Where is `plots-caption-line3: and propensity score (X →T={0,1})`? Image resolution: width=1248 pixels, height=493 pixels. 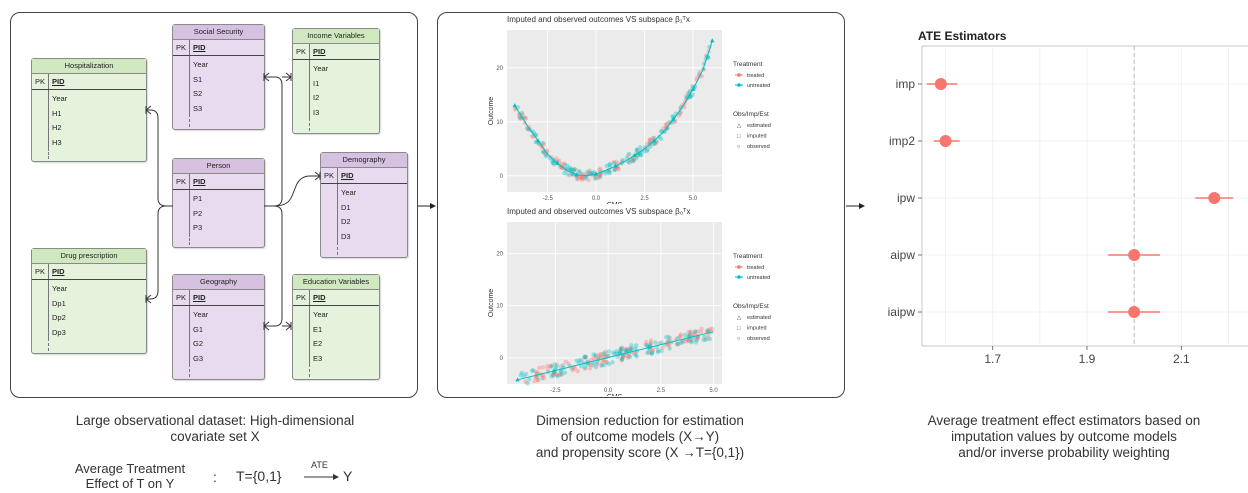
plots-caption-line3: and propensity score (X →T={0,1}) is located at coordinates (640, 452).